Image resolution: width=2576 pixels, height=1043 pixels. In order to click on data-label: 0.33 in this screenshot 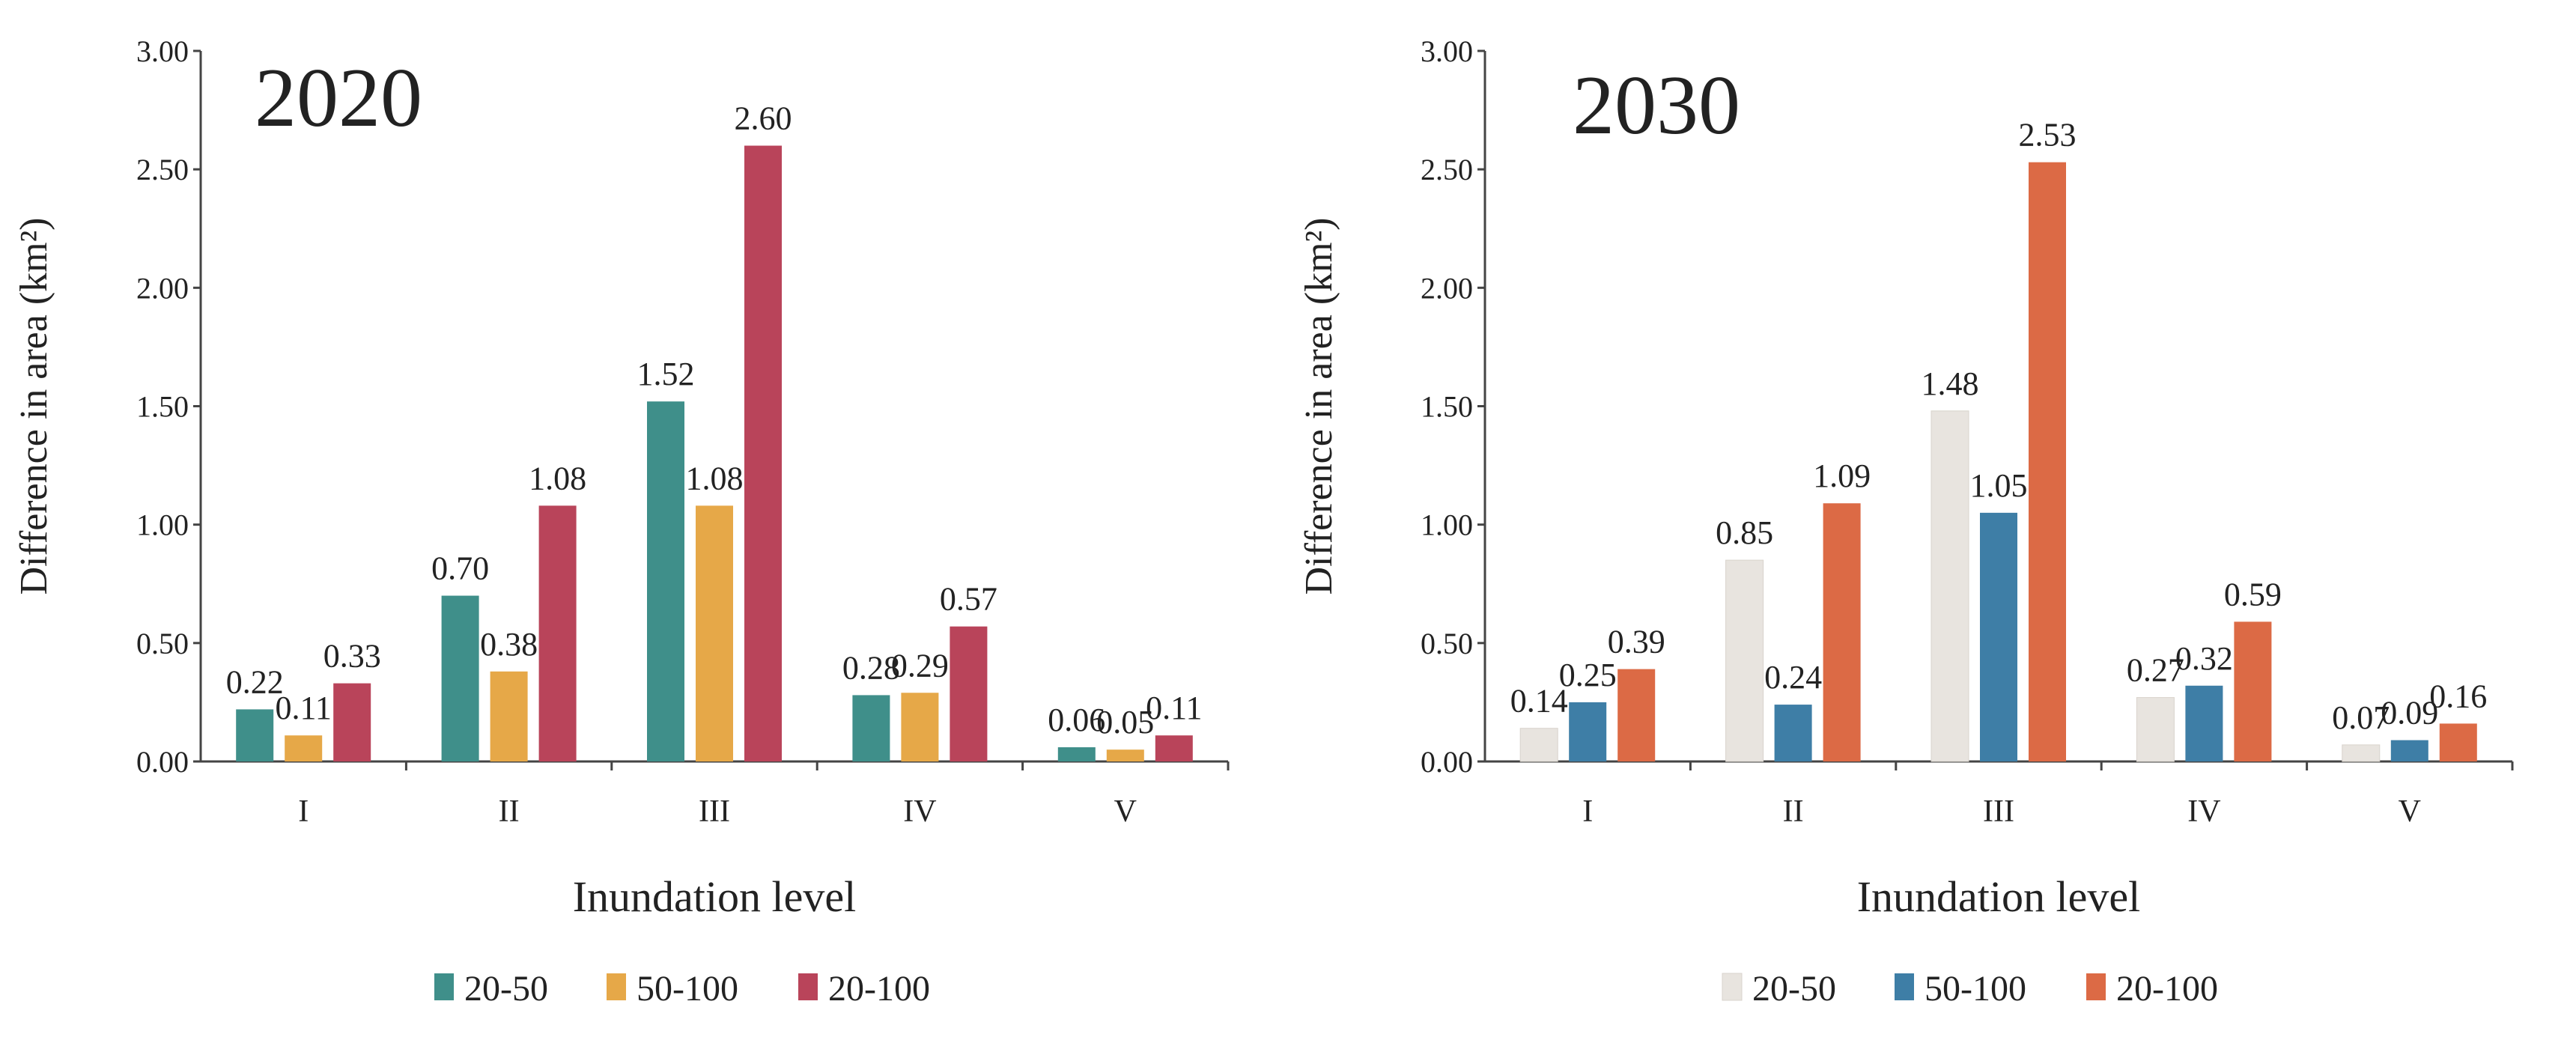, I will do `click(352, 656)`.